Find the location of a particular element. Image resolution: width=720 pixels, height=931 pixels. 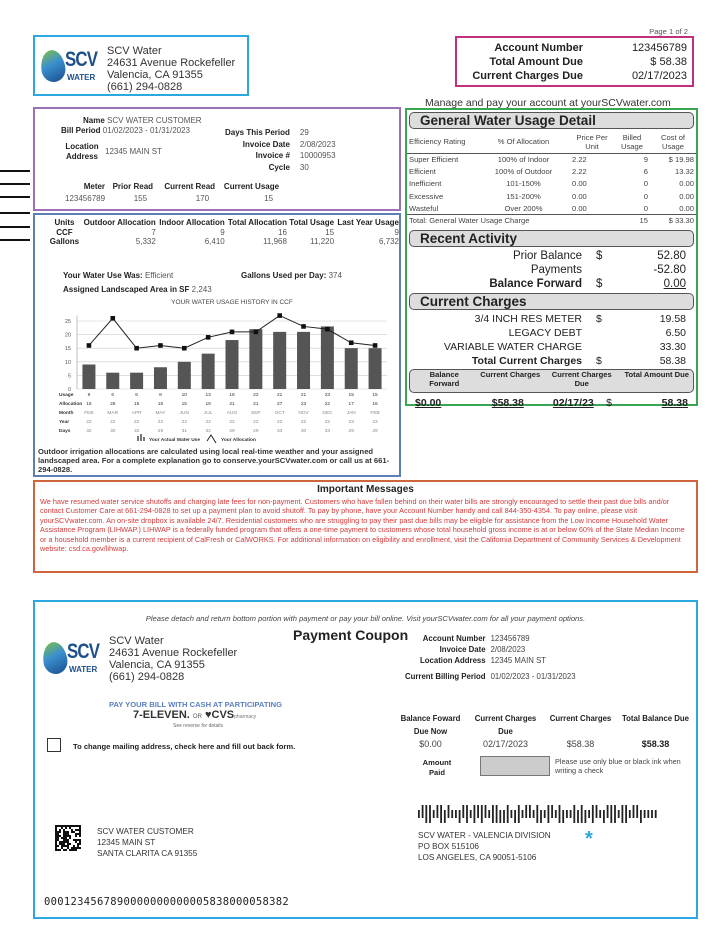

coupon-info-row: Location Address 12345 MAIN ST is located at coordinates (490, 660).